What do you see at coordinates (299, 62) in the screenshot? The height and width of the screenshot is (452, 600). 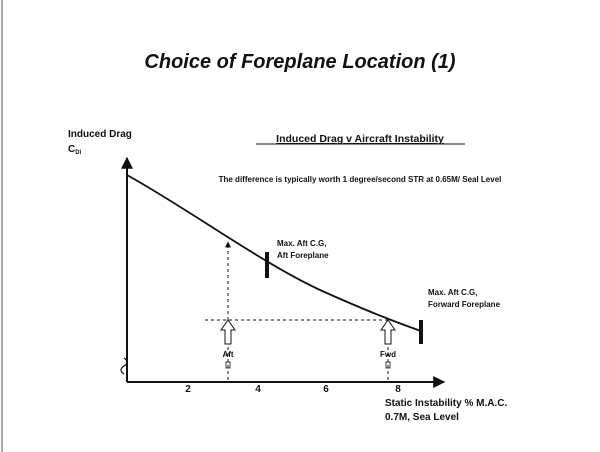 I see `slide-title: Choice of Foreplane Location (1)` at bounding box center [299, 62].